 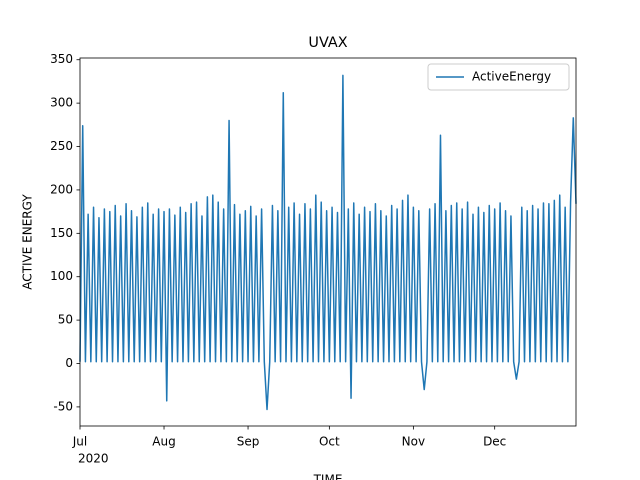 I want to click on x-tick-label: Sep, so click(x=248, y=442).